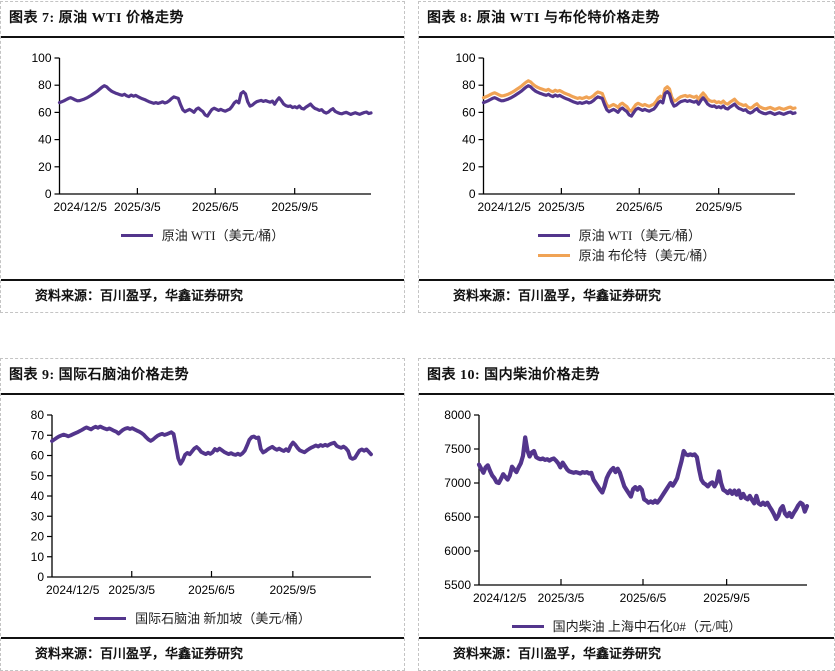 The height and width of the screenshot is (671, 835). I want to click on legend-item: 国内柴油 上海中石化0#（元/吨）, so click(626, 626).